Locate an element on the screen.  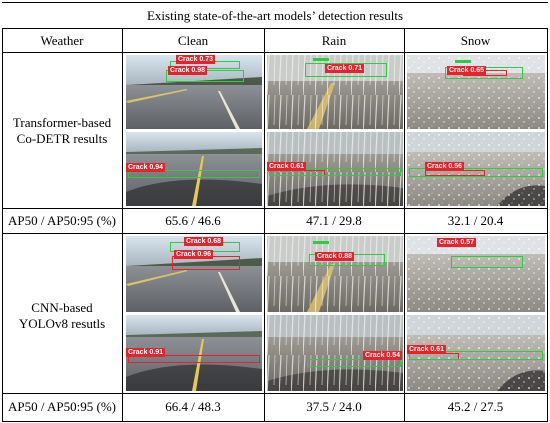
header-weather: Weather is located at coordinates (62, 40).